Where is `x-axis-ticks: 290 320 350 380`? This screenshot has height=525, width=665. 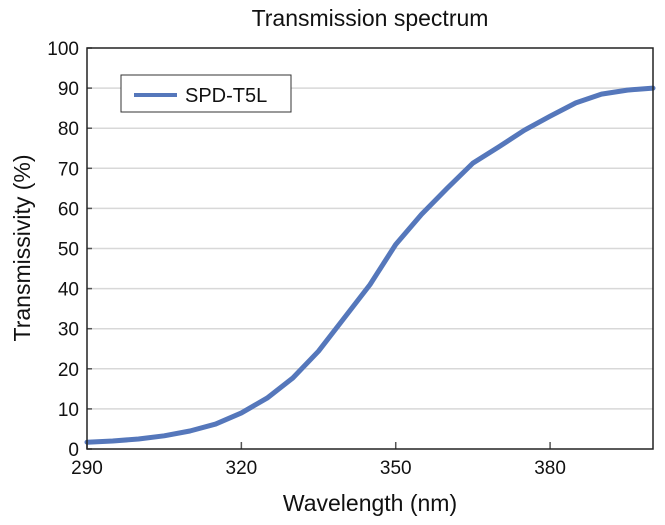 x-axis-ticks: 290 320 350 380 is located at coordinates (318, 460).